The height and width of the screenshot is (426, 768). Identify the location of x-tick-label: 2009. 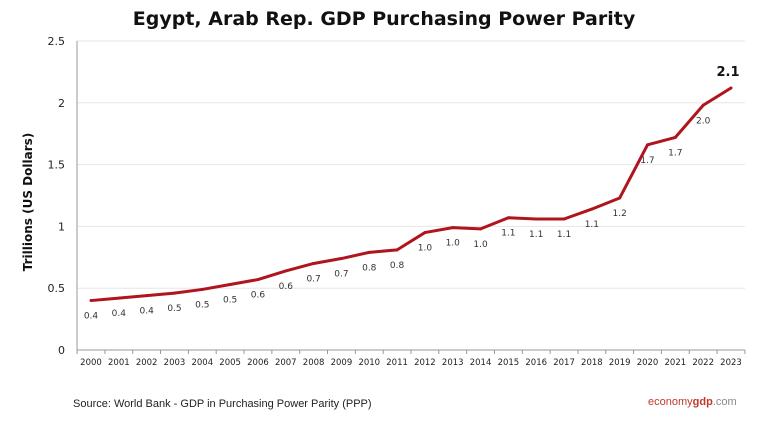
(342, 363).